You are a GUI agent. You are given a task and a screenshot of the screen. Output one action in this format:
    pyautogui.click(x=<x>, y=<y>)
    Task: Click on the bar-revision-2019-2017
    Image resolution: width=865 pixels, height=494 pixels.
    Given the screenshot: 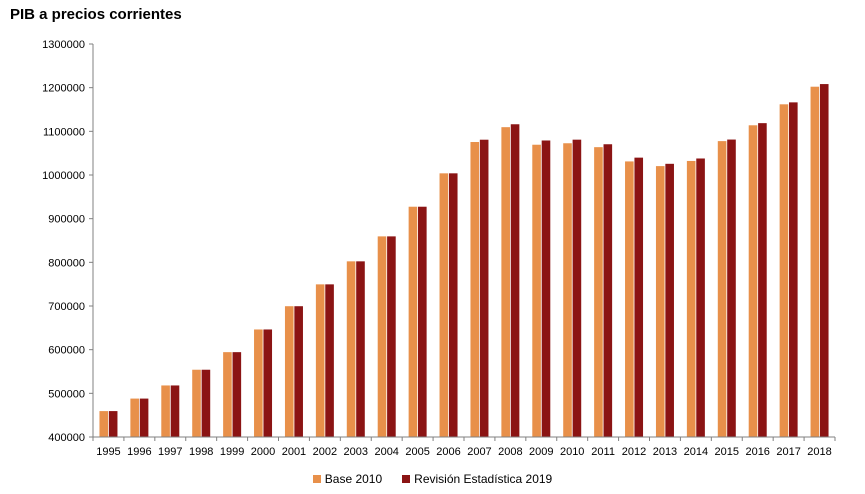 What is the action you would take?
    pyautogui.click(x=793, y=270)
    